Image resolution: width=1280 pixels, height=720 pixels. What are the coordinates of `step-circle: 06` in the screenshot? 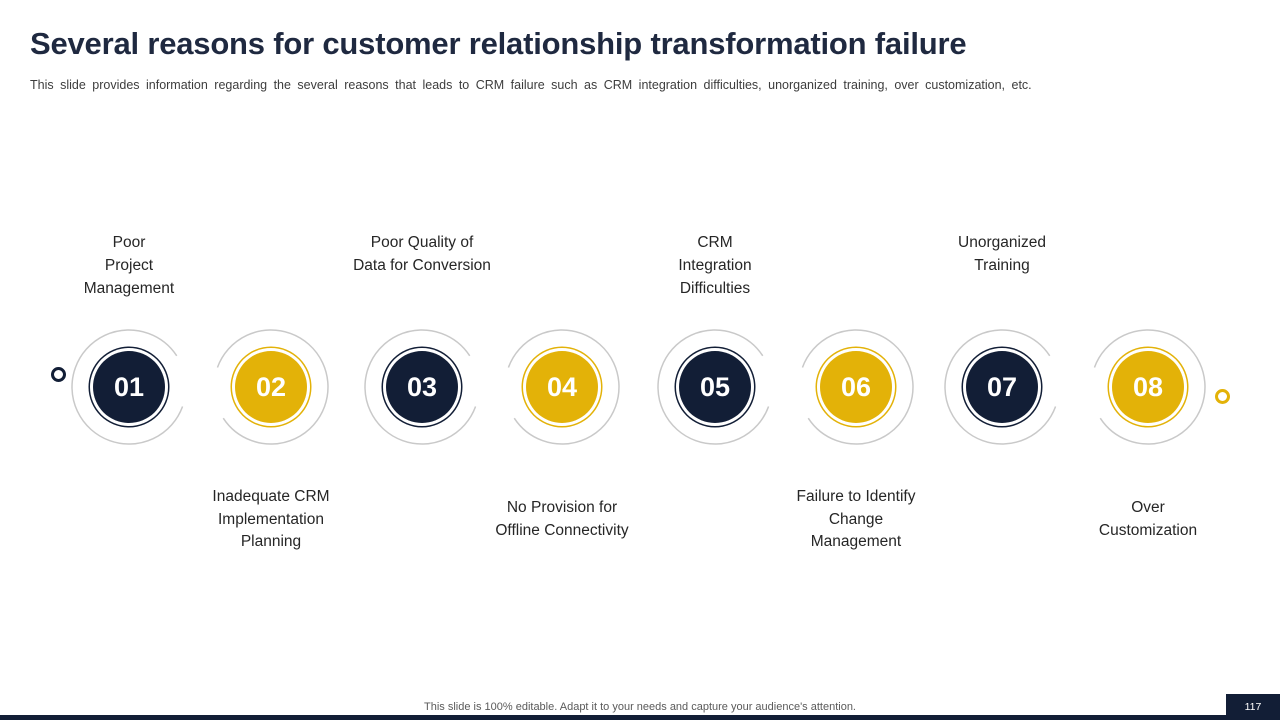 It's located at (856, 387).